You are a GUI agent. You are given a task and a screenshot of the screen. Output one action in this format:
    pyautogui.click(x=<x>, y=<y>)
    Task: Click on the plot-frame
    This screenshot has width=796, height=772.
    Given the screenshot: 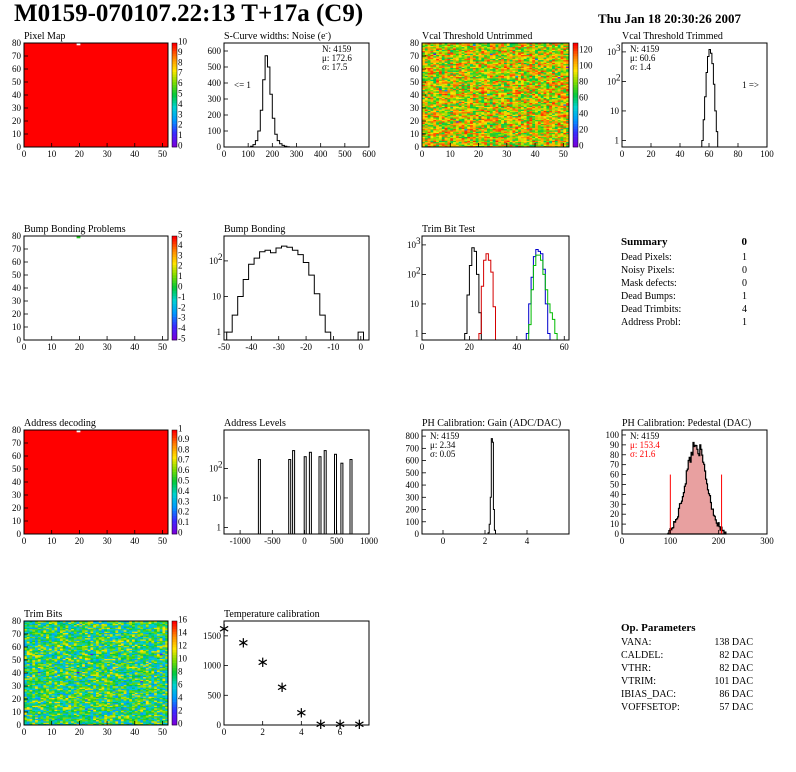 What is the action you would take?
    pyautogui.click(x=96, y=288)
    